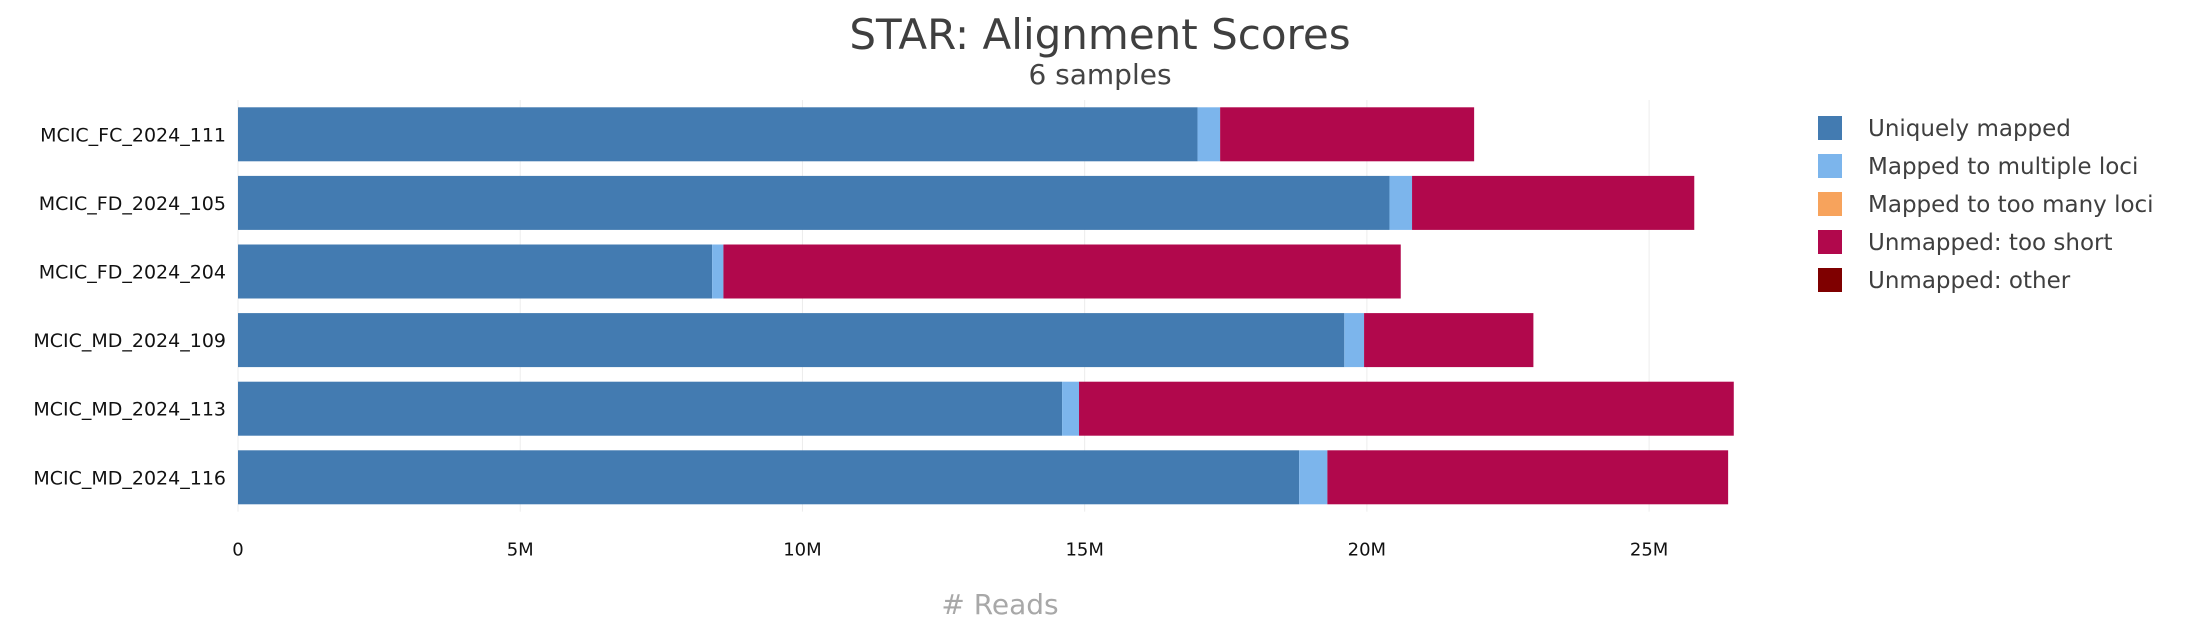 The image size is (2200, 640). I want to click on y-axis-label: MCIC_FD_2024_204, so click(132, 273).